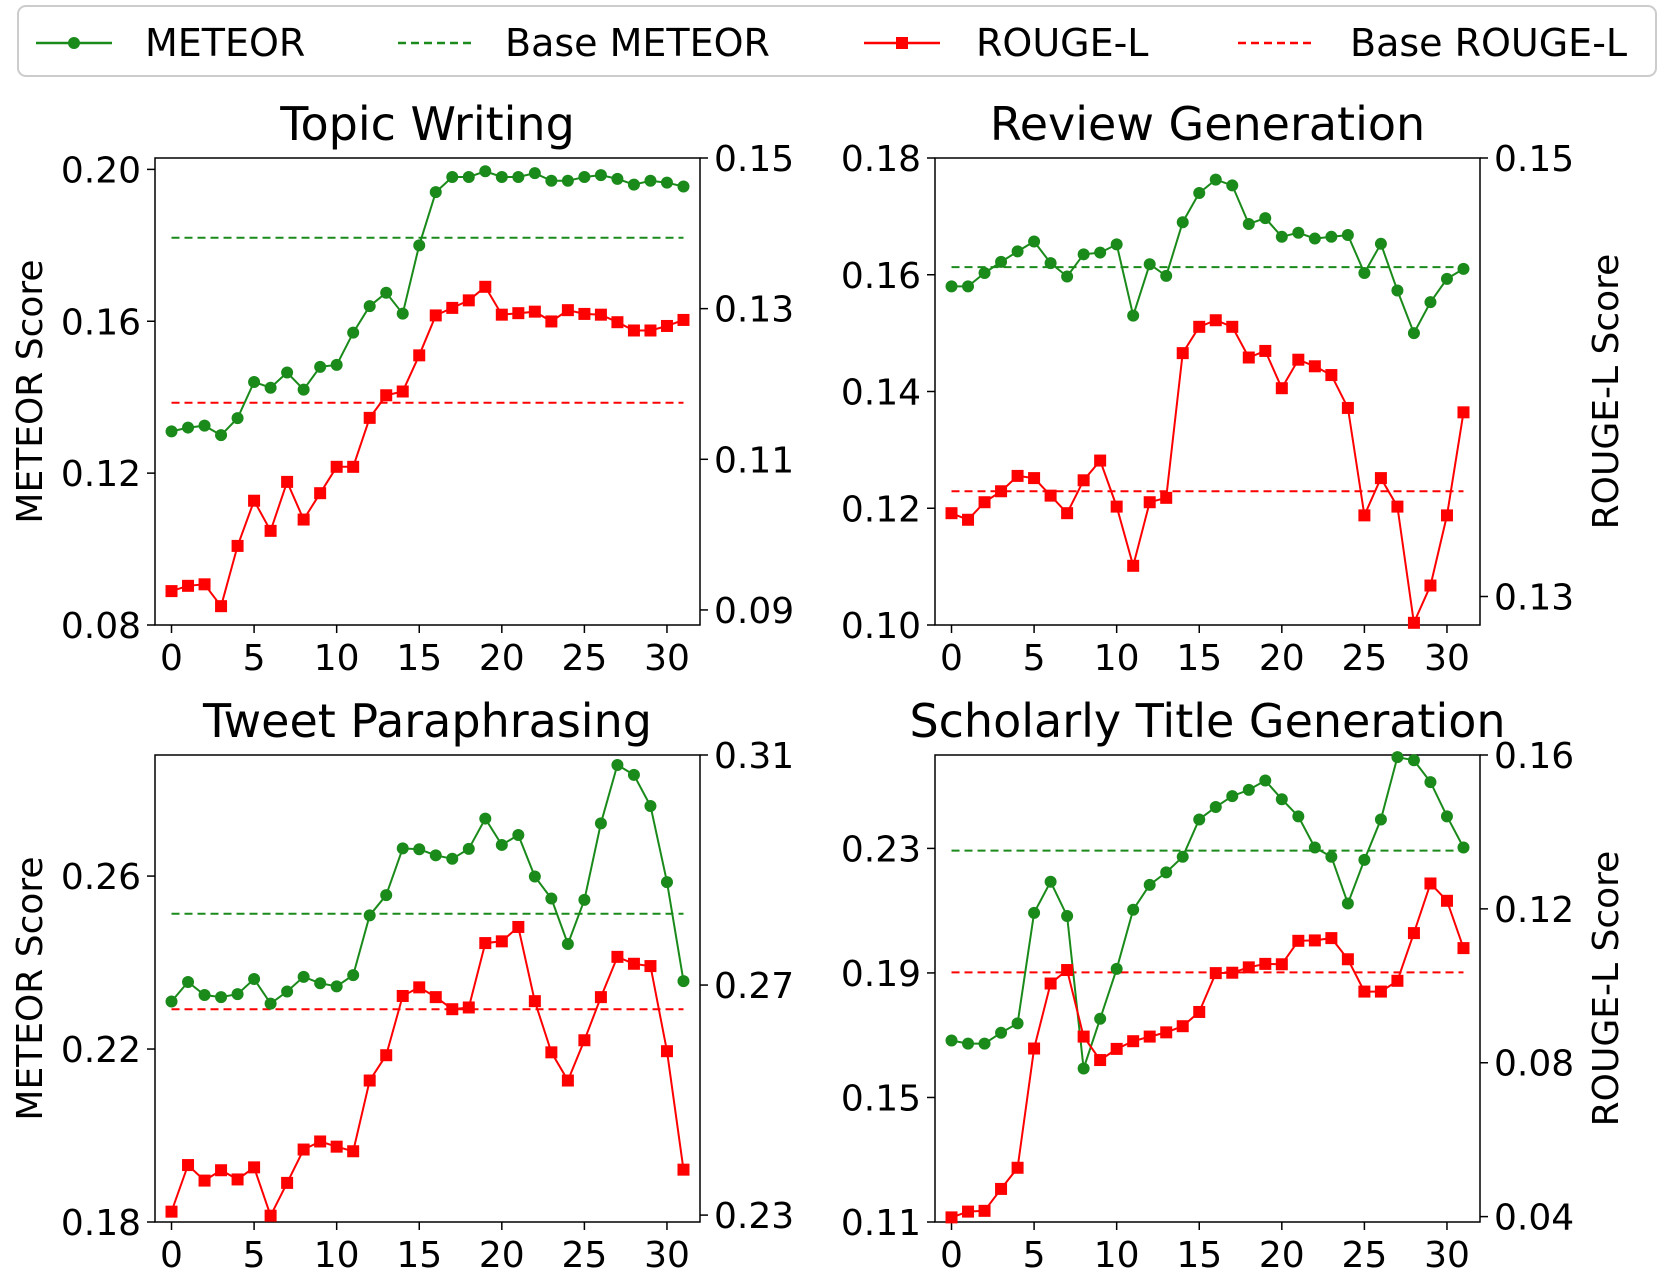 Image resolution: width=1660 pixels, height=1275 pixels. What do you see at coordinates (1606, 989) in the screenshot?
I see `y-right-axis-label: ROUGE-L Score` at bounding box center [1606, 989].